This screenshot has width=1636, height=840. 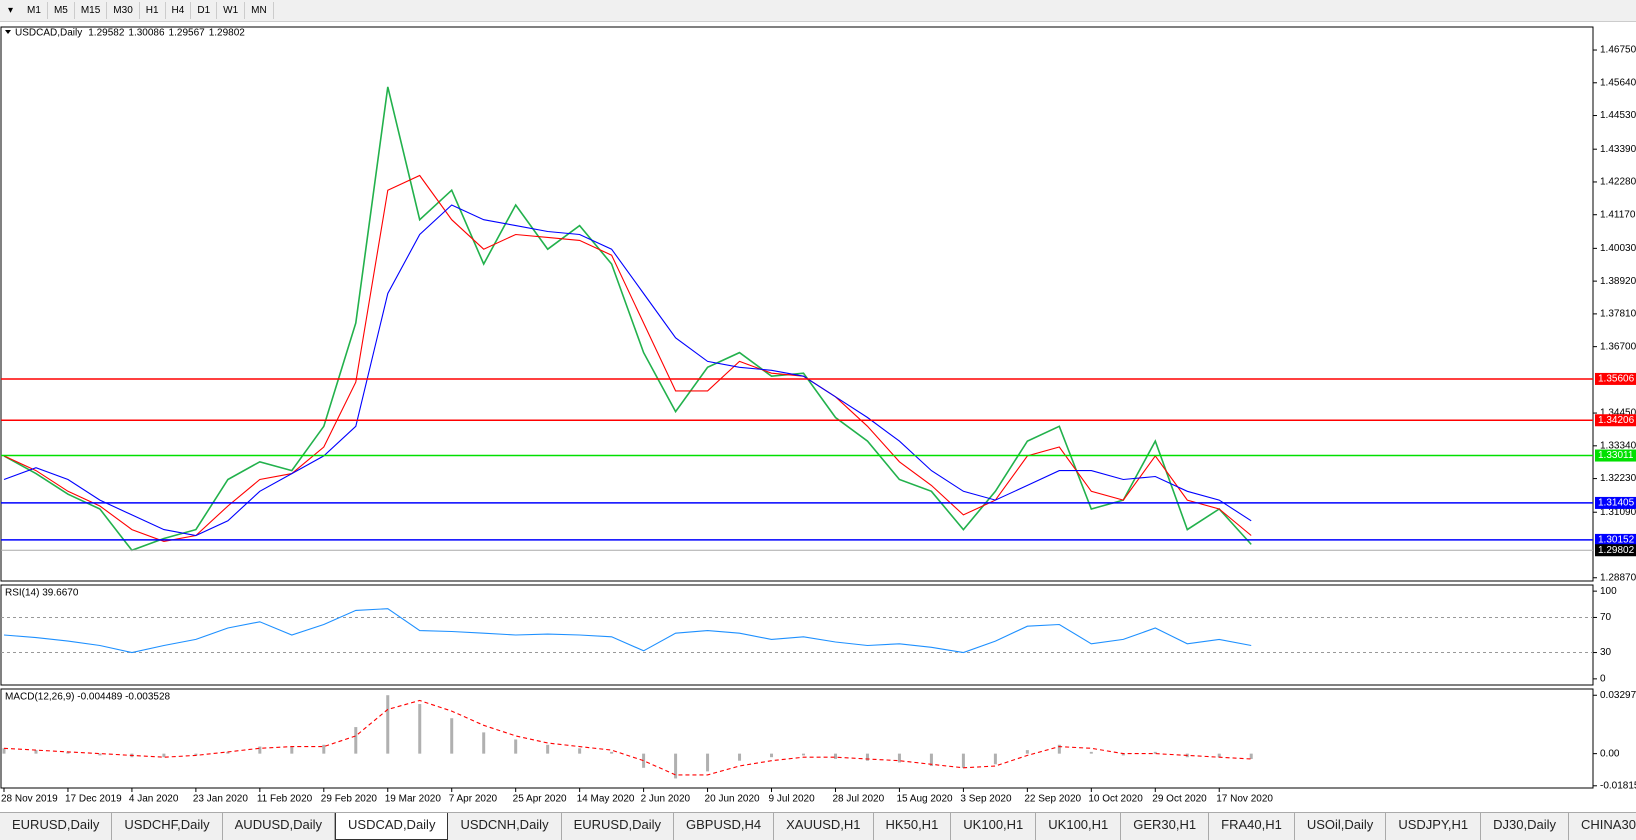 I want to click on y-tick-label: 1.40030, so click(x=1618, y=248).